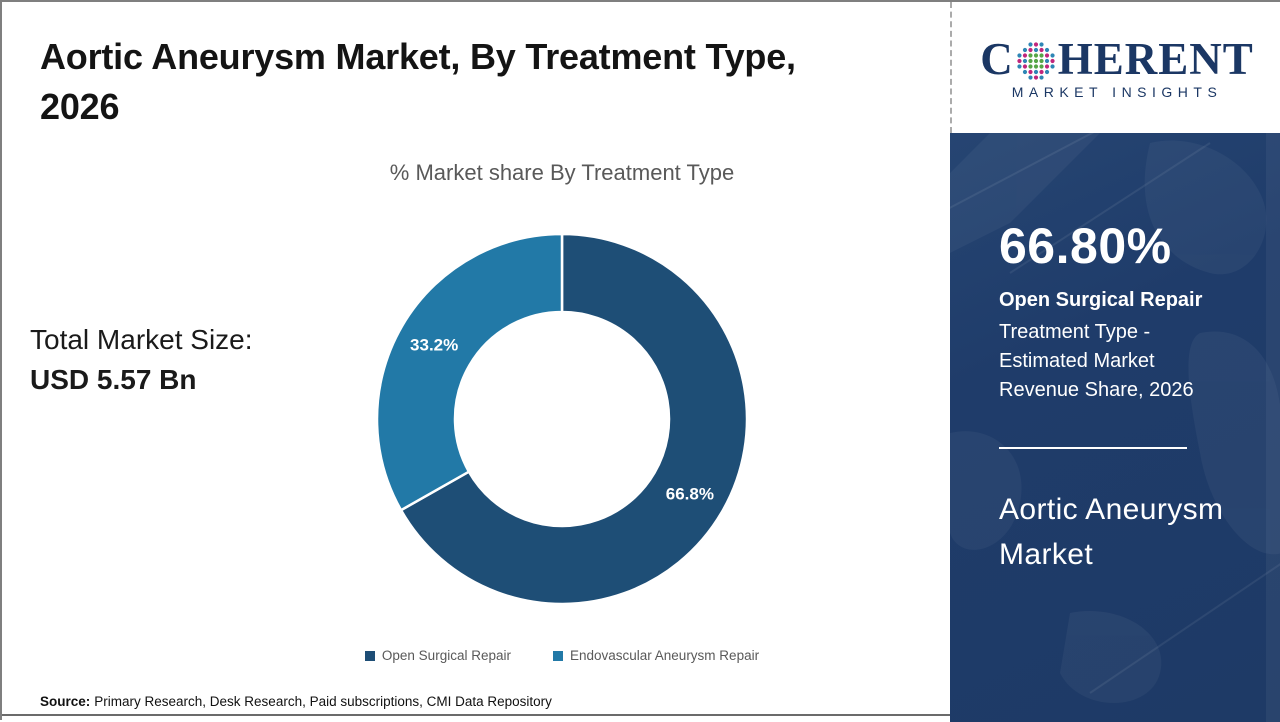 This screenshot has width=1280, height=722. What do you see at coordinates (476, 715) in the screenshot?
I see `bottom-divider` at bounding box center [476, 715].